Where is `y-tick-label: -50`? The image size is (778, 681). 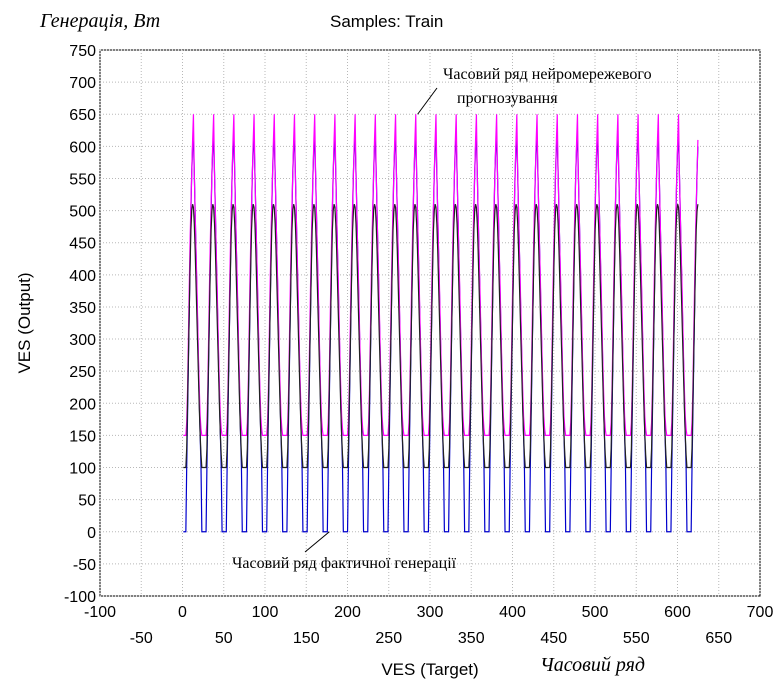
y-tick-label: -50 is located at coordinates (84, 565).